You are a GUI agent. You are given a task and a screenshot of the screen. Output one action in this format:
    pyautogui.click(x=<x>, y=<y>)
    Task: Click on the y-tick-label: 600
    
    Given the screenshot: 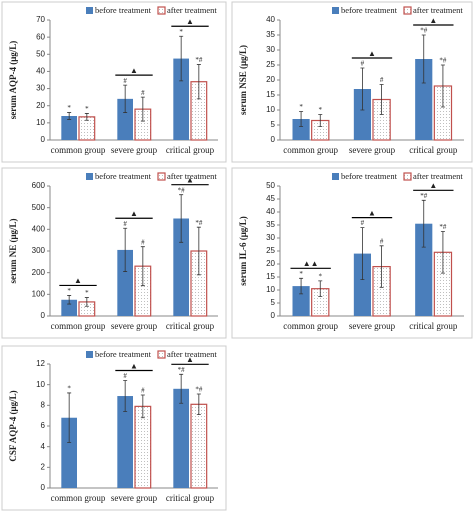 What is the action you would take?
    pyautogui.click(x=39, y=185)
    